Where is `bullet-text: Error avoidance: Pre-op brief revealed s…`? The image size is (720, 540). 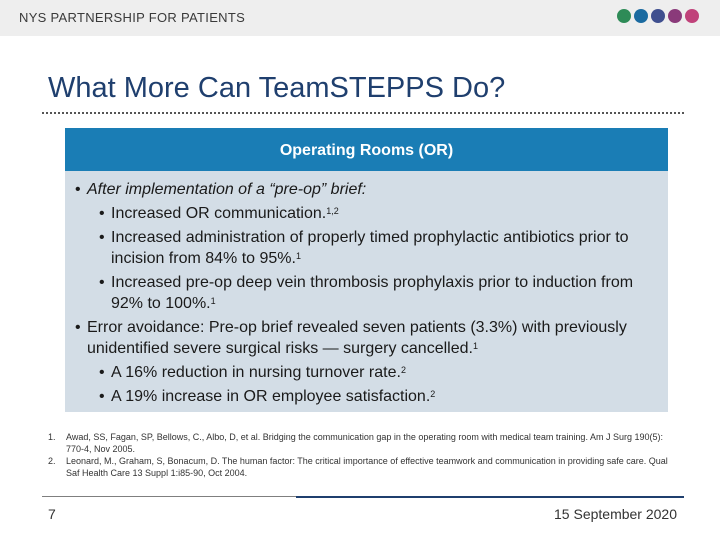
bullet-text: Error avoidance: Pre-op brief revealed s… is located at coordinates (357, 338).